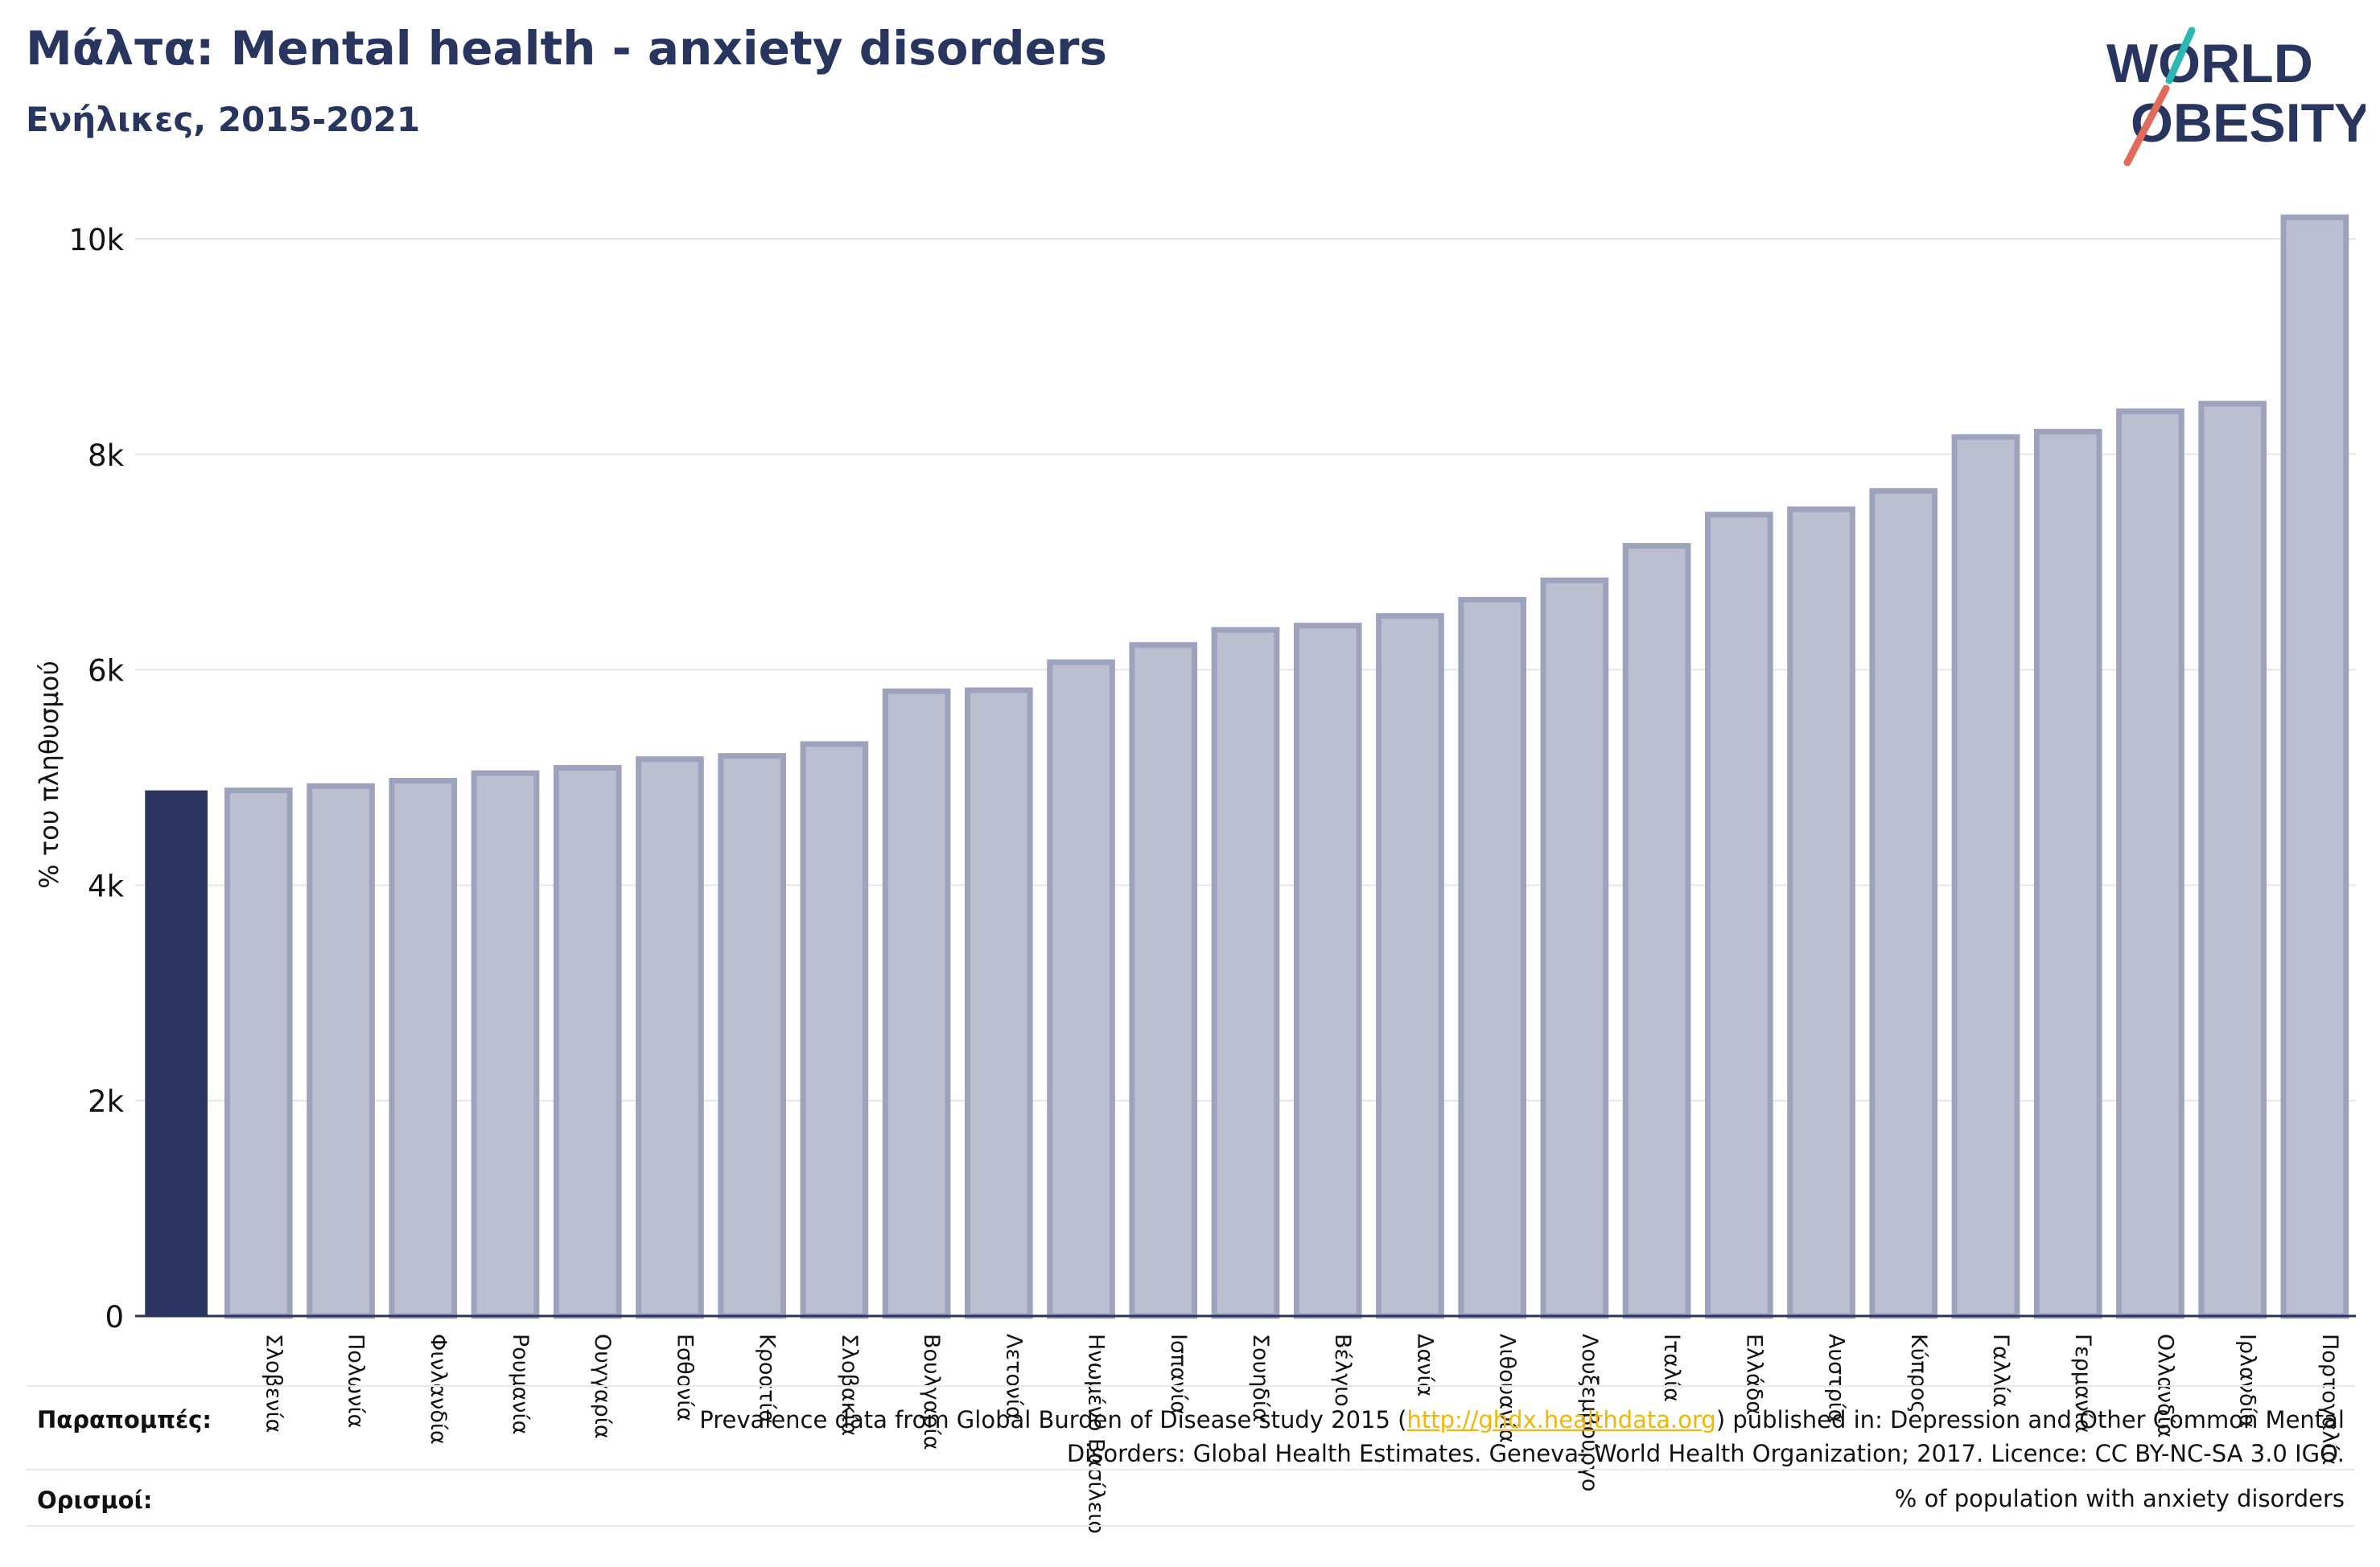 This screenshot has height=1567, width=2380. I want to click on x-tick-label: Γαλλία, so click(2001, 1371).